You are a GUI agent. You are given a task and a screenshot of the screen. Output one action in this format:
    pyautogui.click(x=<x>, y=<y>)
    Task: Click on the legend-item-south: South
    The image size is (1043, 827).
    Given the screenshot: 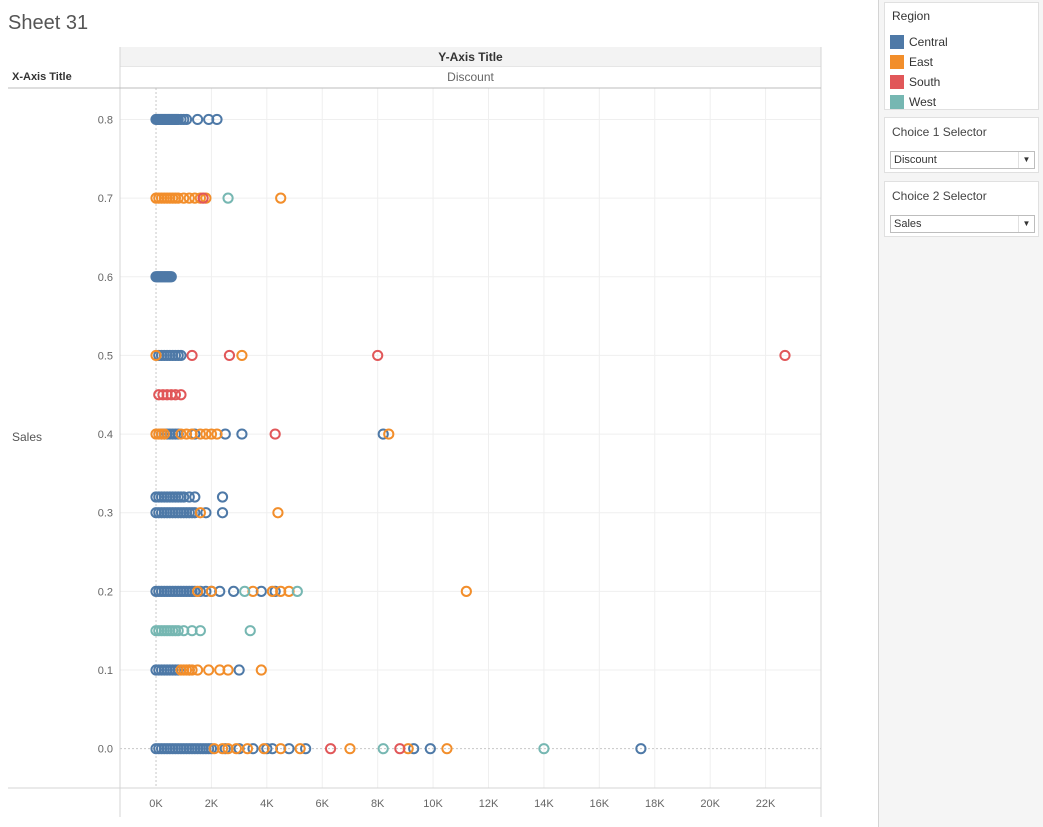 What is the action you would take?
    pyautogui.click(x=915, y=82)
    